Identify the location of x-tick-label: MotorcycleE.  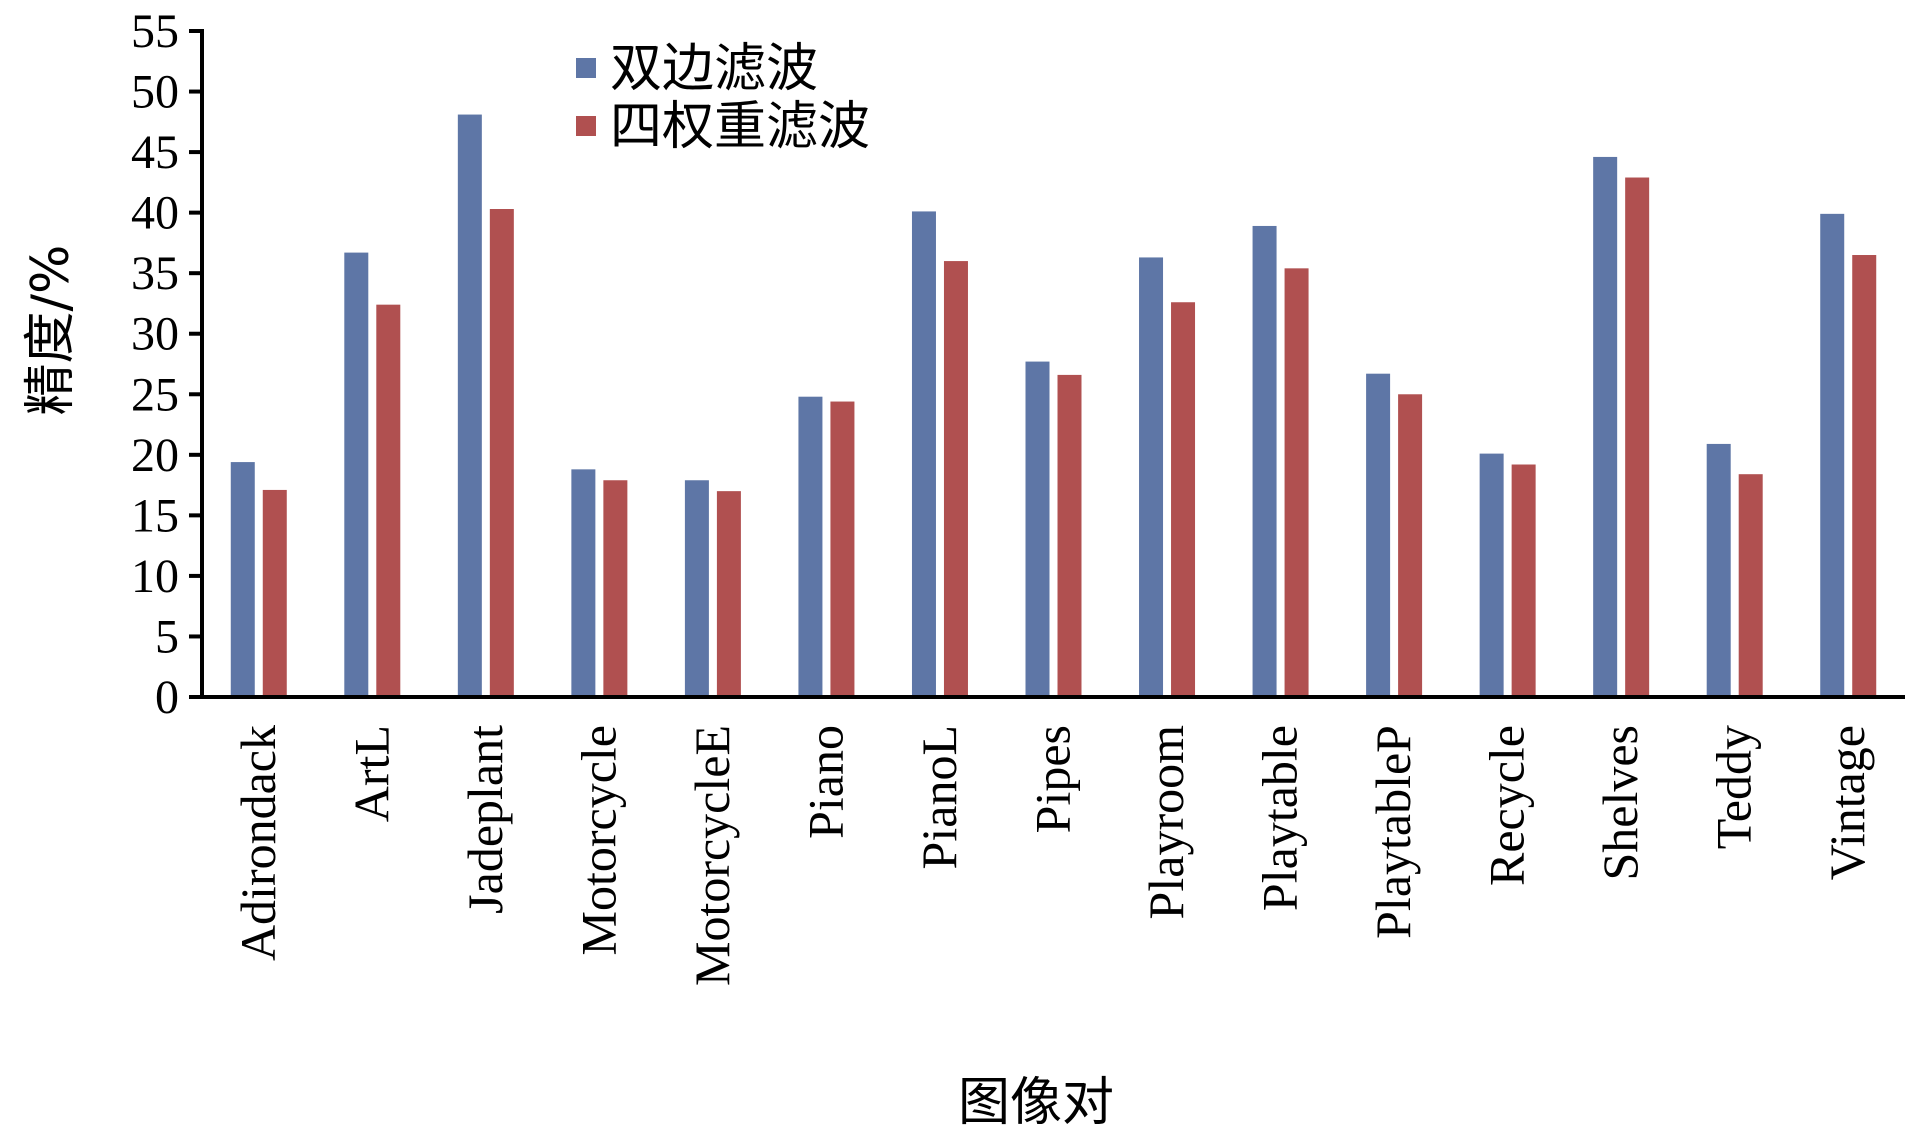
(712, 855).